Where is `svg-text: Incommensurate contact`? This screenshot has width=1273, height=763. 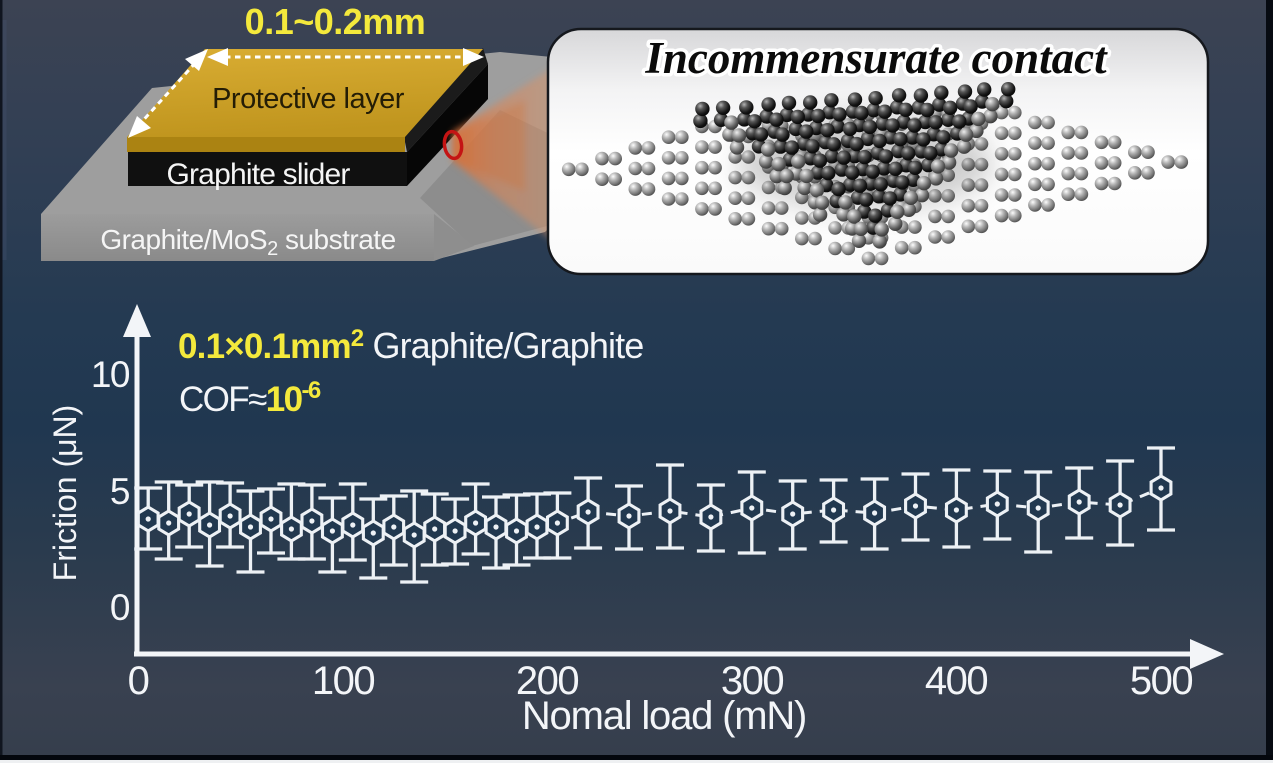
svg-text: Incommensurate contact is located at coordinates (876, 58).